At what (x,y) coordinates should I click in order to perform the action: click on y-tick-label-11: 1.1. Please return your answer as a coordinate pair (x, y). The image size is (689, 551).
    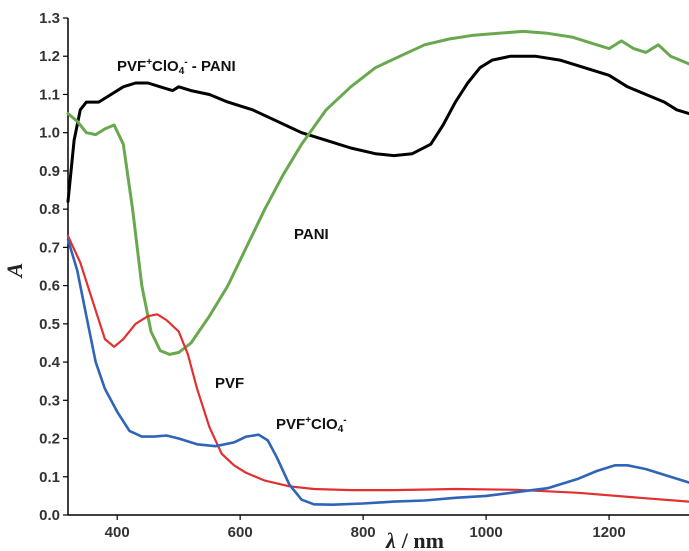
    Looking at the image, I should click on (49, 94).